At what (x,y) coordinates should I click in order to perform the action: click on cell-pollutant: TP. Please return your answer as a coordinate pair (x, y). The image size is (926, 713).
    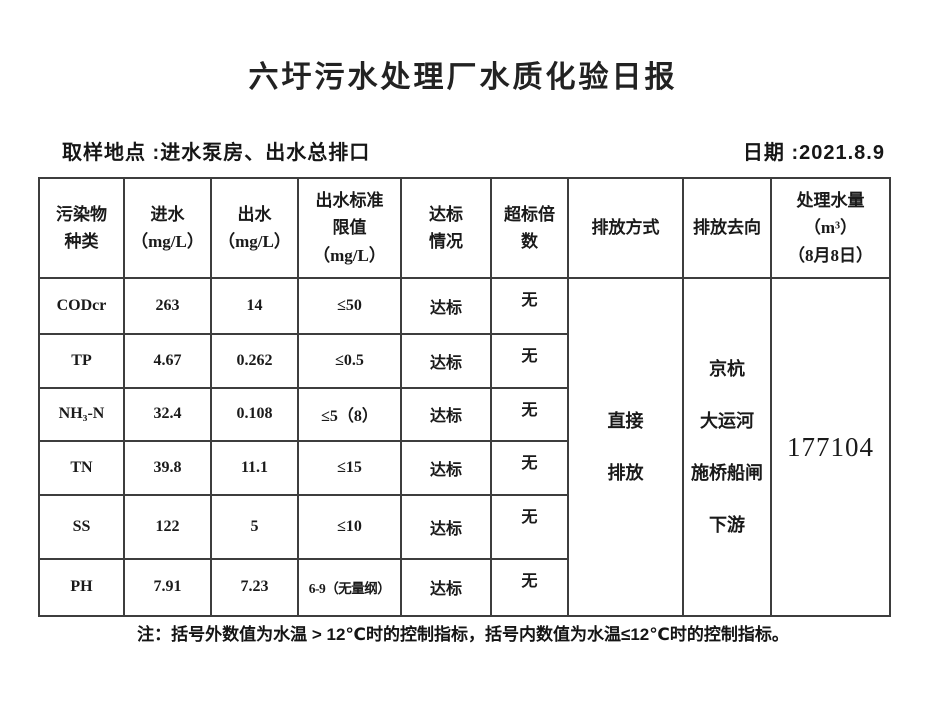
    Looking at the image, I should click on (81, 361).